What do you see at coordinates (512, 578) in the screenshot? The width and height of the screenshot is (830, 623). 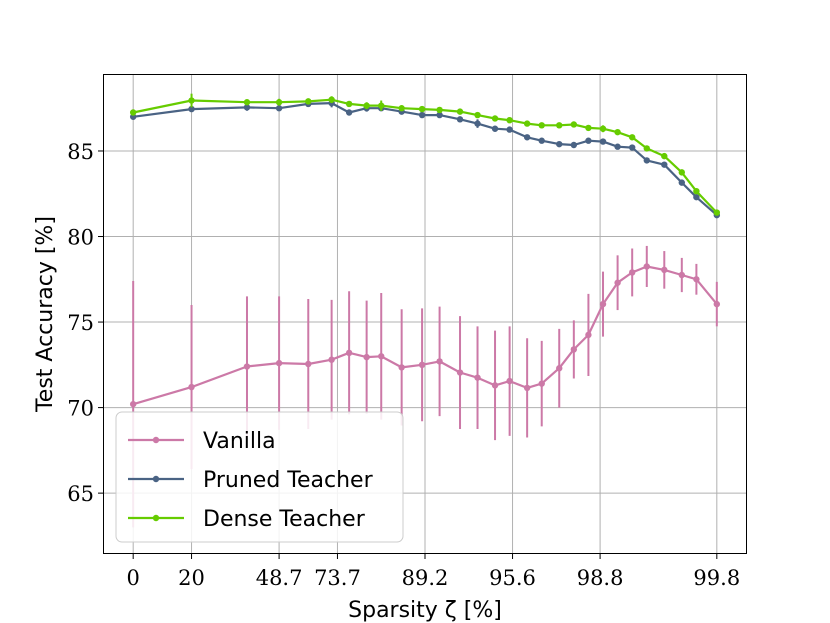 I see `x-tick-label: 95.6` at bounding box center [512, 578].